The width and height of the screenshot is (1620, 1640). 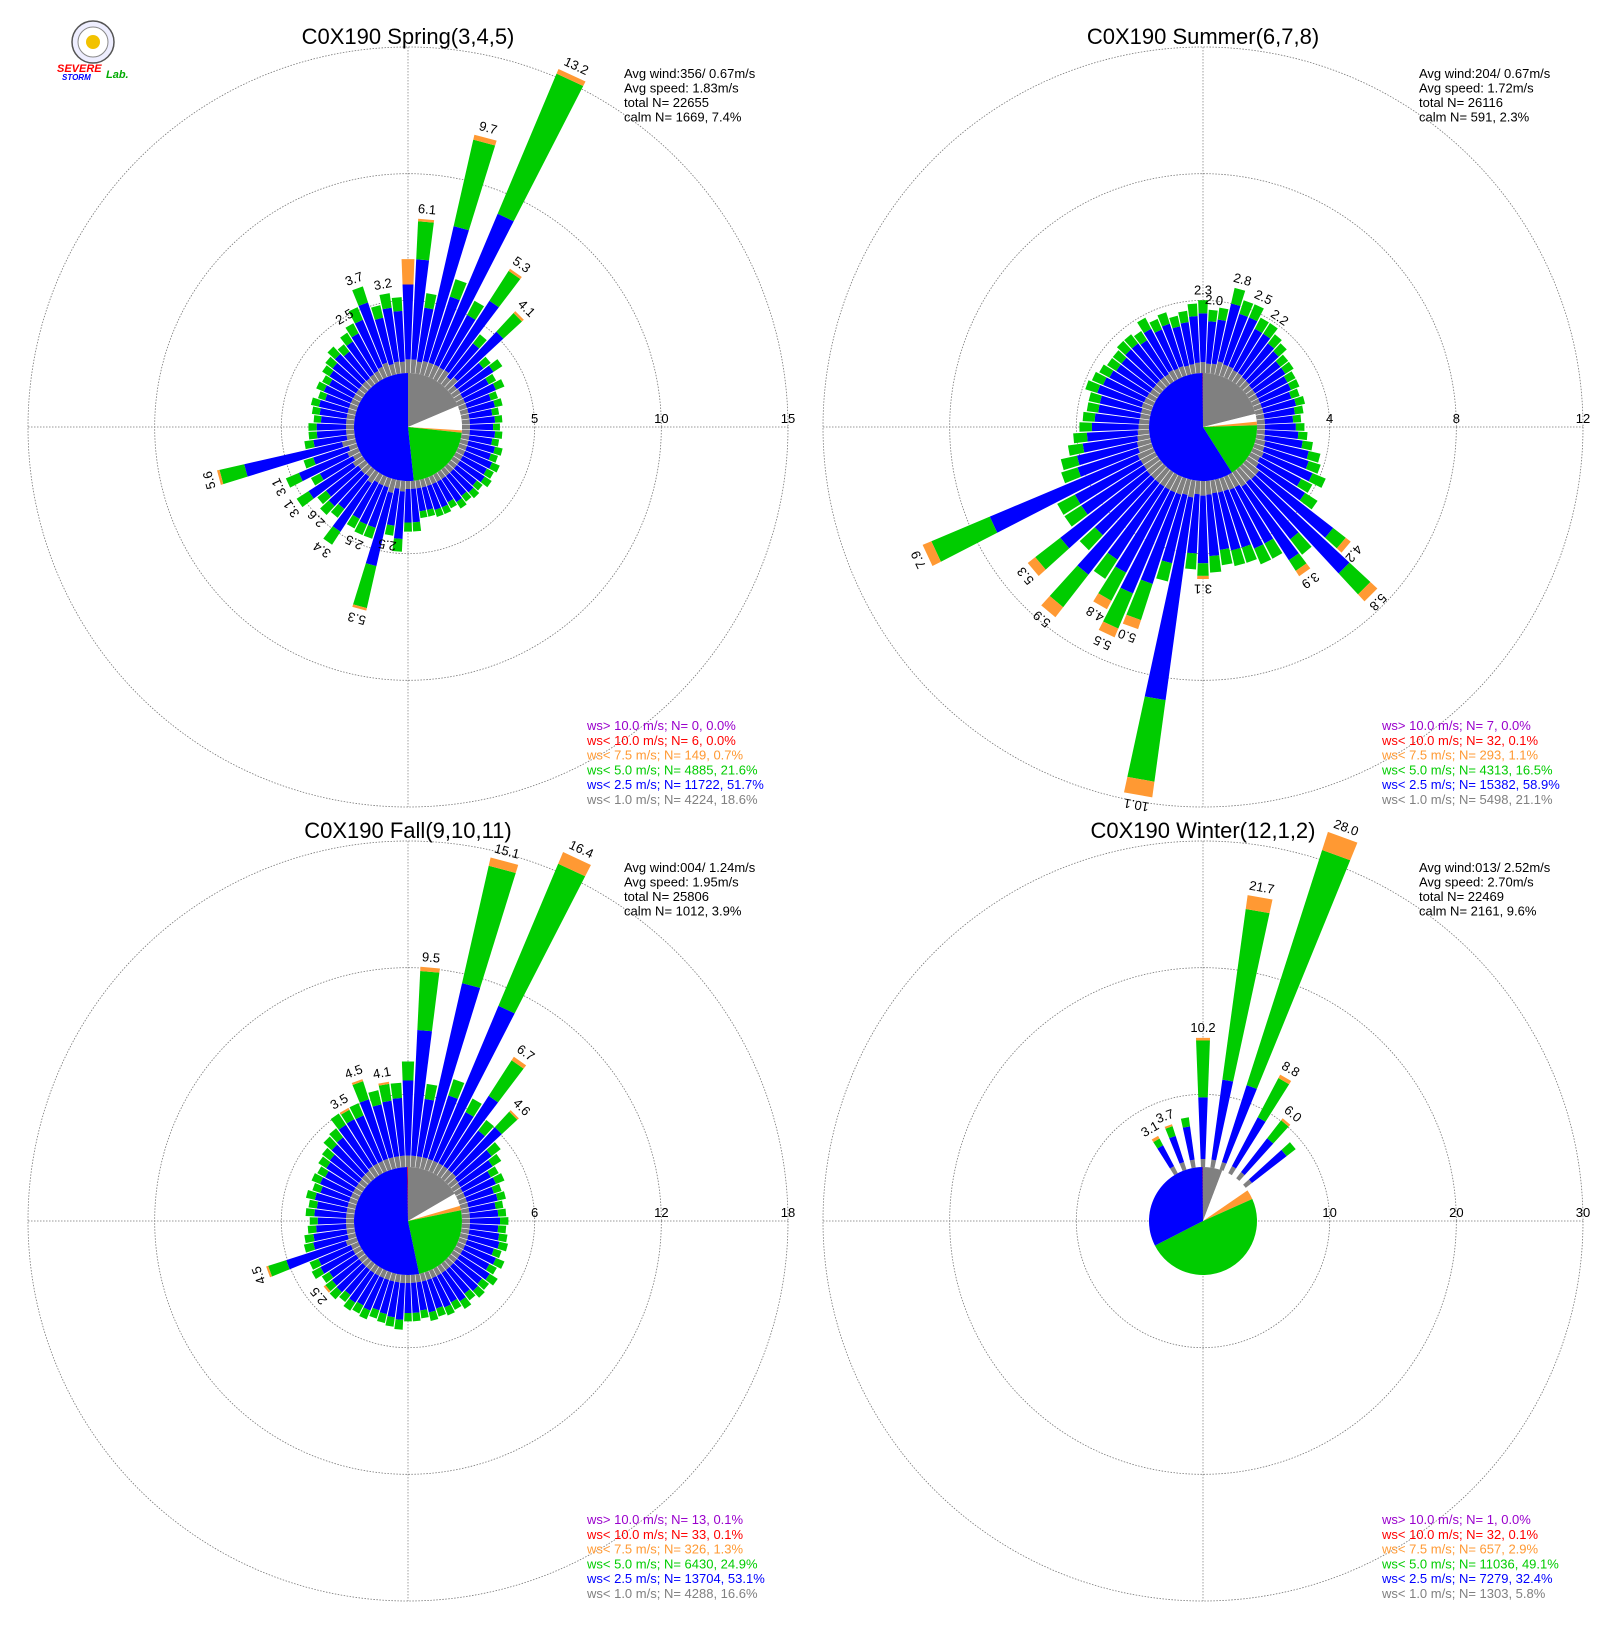 What do you see at coordinates (661, 1212) in the screenshot?
I see `ring-tick-label: 12` at bounding box center [661, 1212].